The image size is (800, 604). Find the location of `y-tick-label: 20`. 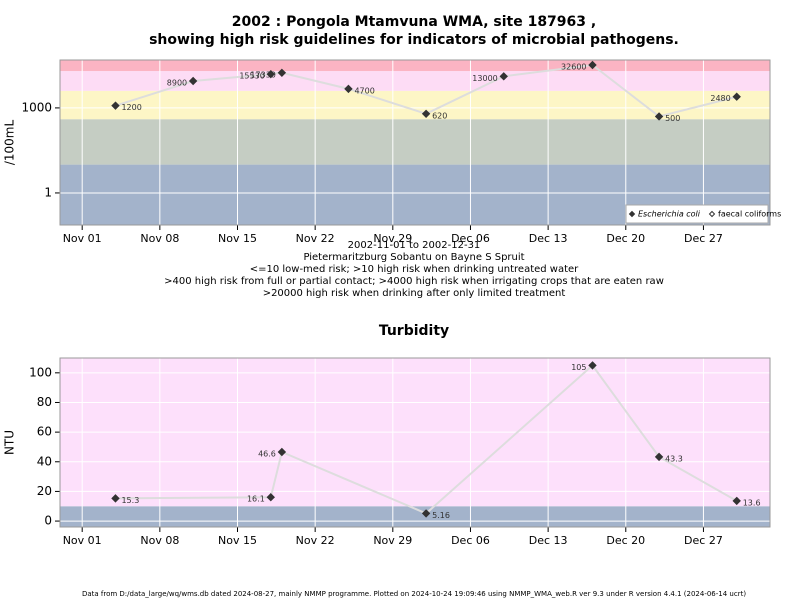

y-tick-label: 20 is located at coordinates (44, 491).